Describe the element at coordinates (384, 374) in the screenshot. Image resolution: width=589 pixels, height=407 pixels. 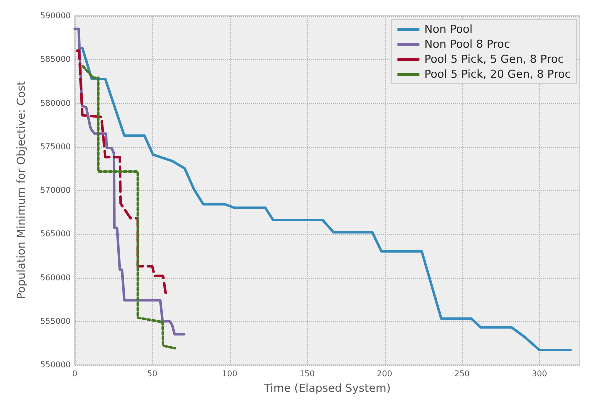
I see `x-tick-label: 200` at that location.